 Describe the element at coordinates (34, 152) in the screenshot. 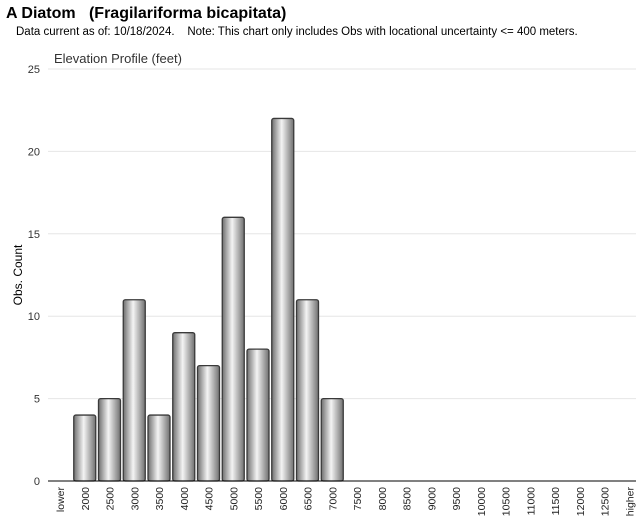

I see `y-tick-label: 20` at that location.